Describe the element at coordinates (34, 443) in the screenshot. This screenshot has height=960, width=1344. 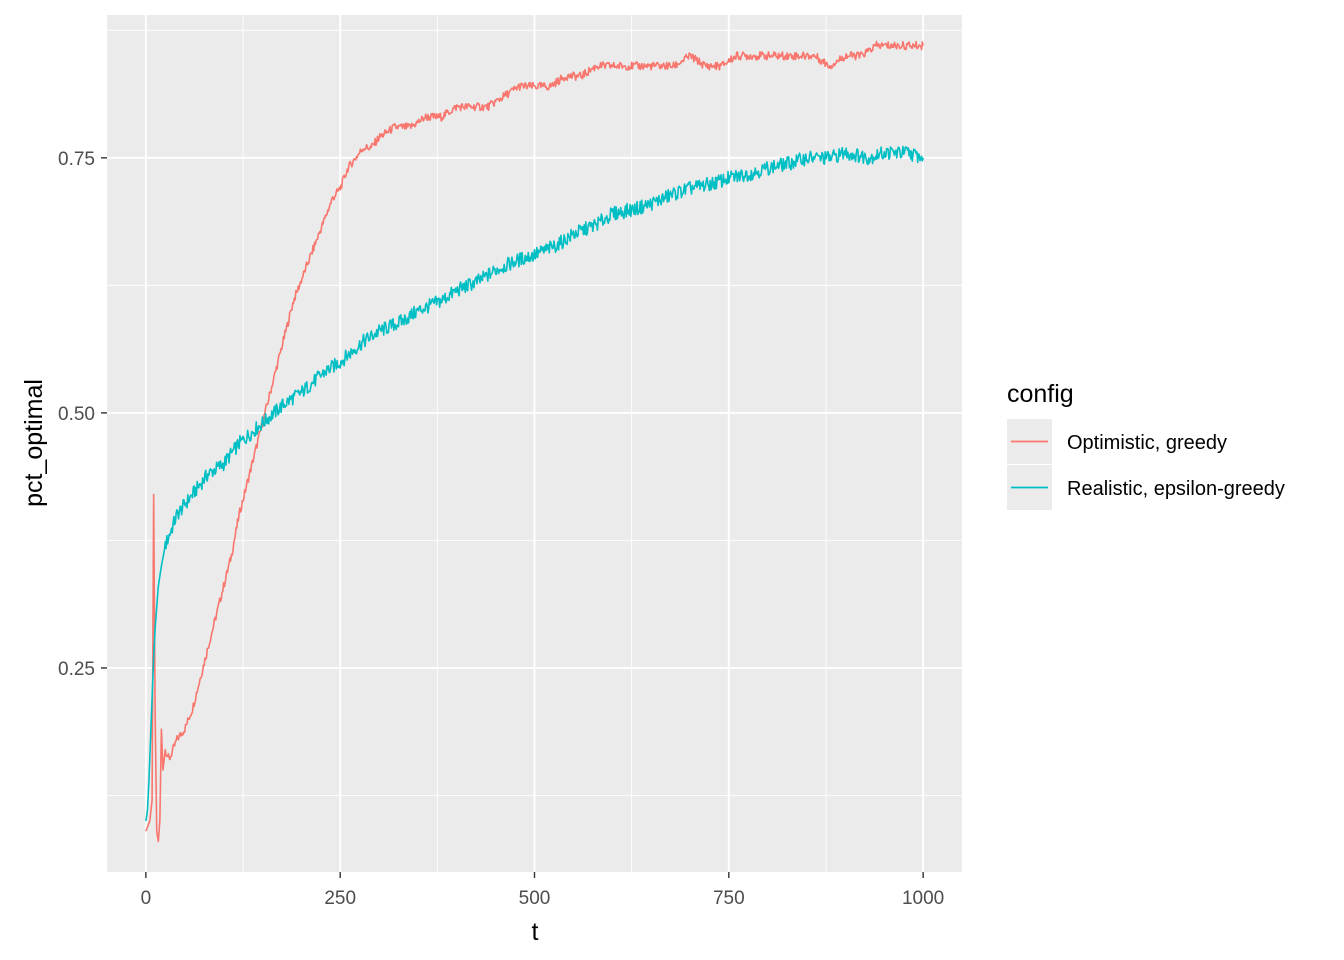
I see `y-axis-title: pct_optimal` at that location.